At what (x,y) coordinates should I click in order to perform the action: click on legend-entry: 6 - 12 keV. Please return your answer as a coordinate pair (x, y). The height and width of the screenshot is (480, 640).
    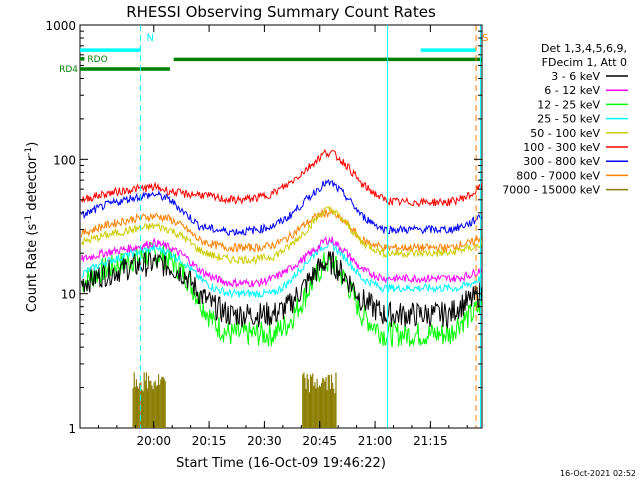
    Looking at the image, I should click on (586, 90).